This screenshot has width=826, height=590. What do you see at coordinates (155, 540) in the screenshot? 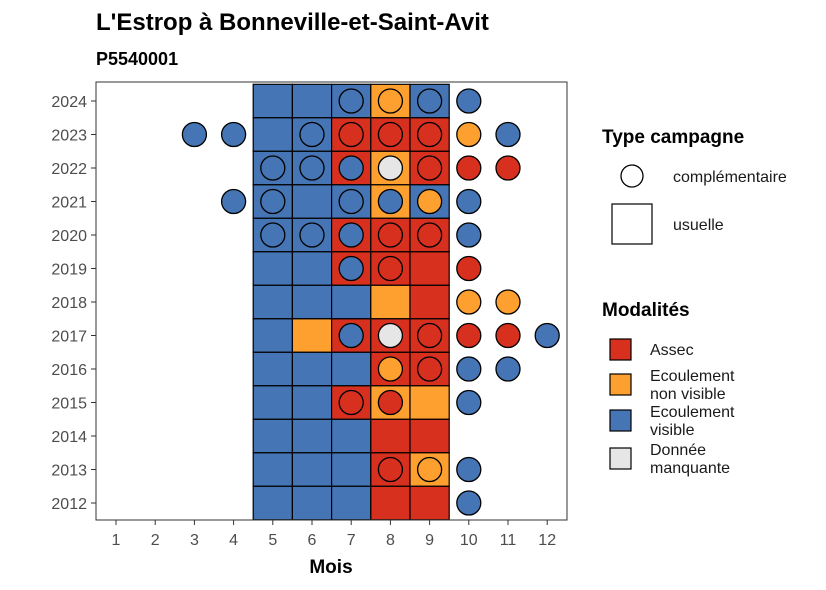
I see `x-tick-label: 2` at bounding box center [155, 540].